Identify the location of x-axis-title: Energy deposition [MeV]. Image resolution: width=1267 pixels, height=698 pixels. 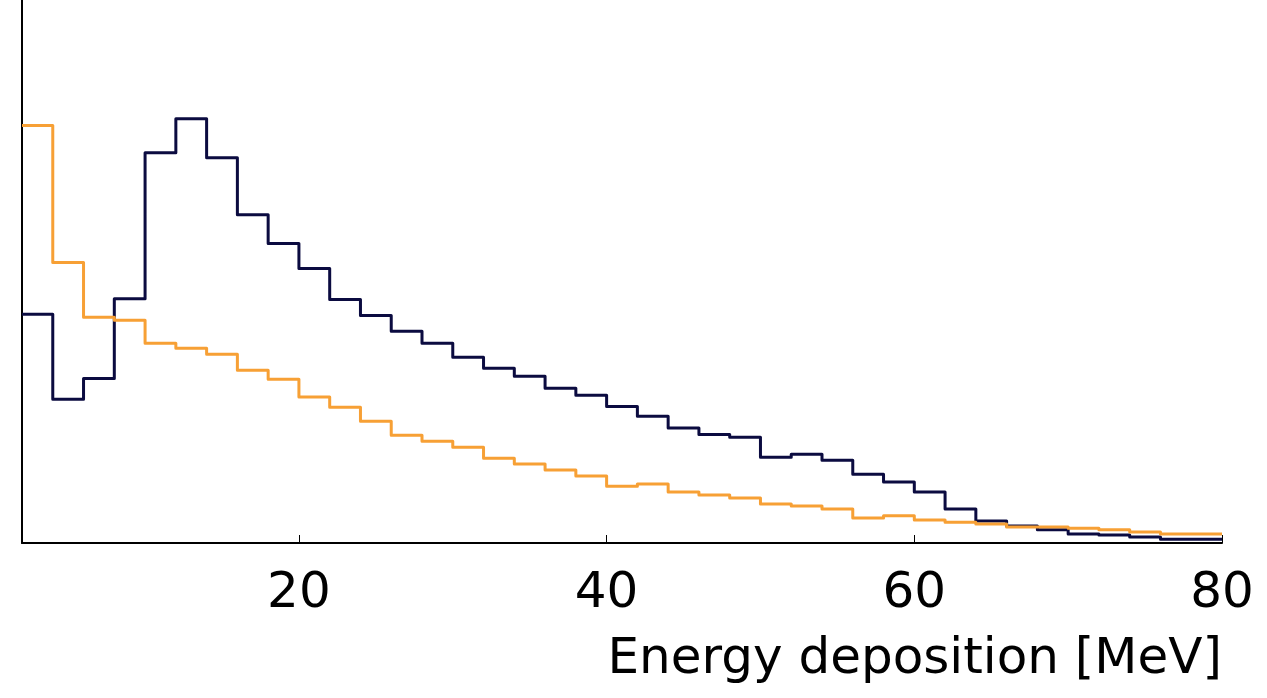
(914, 656).